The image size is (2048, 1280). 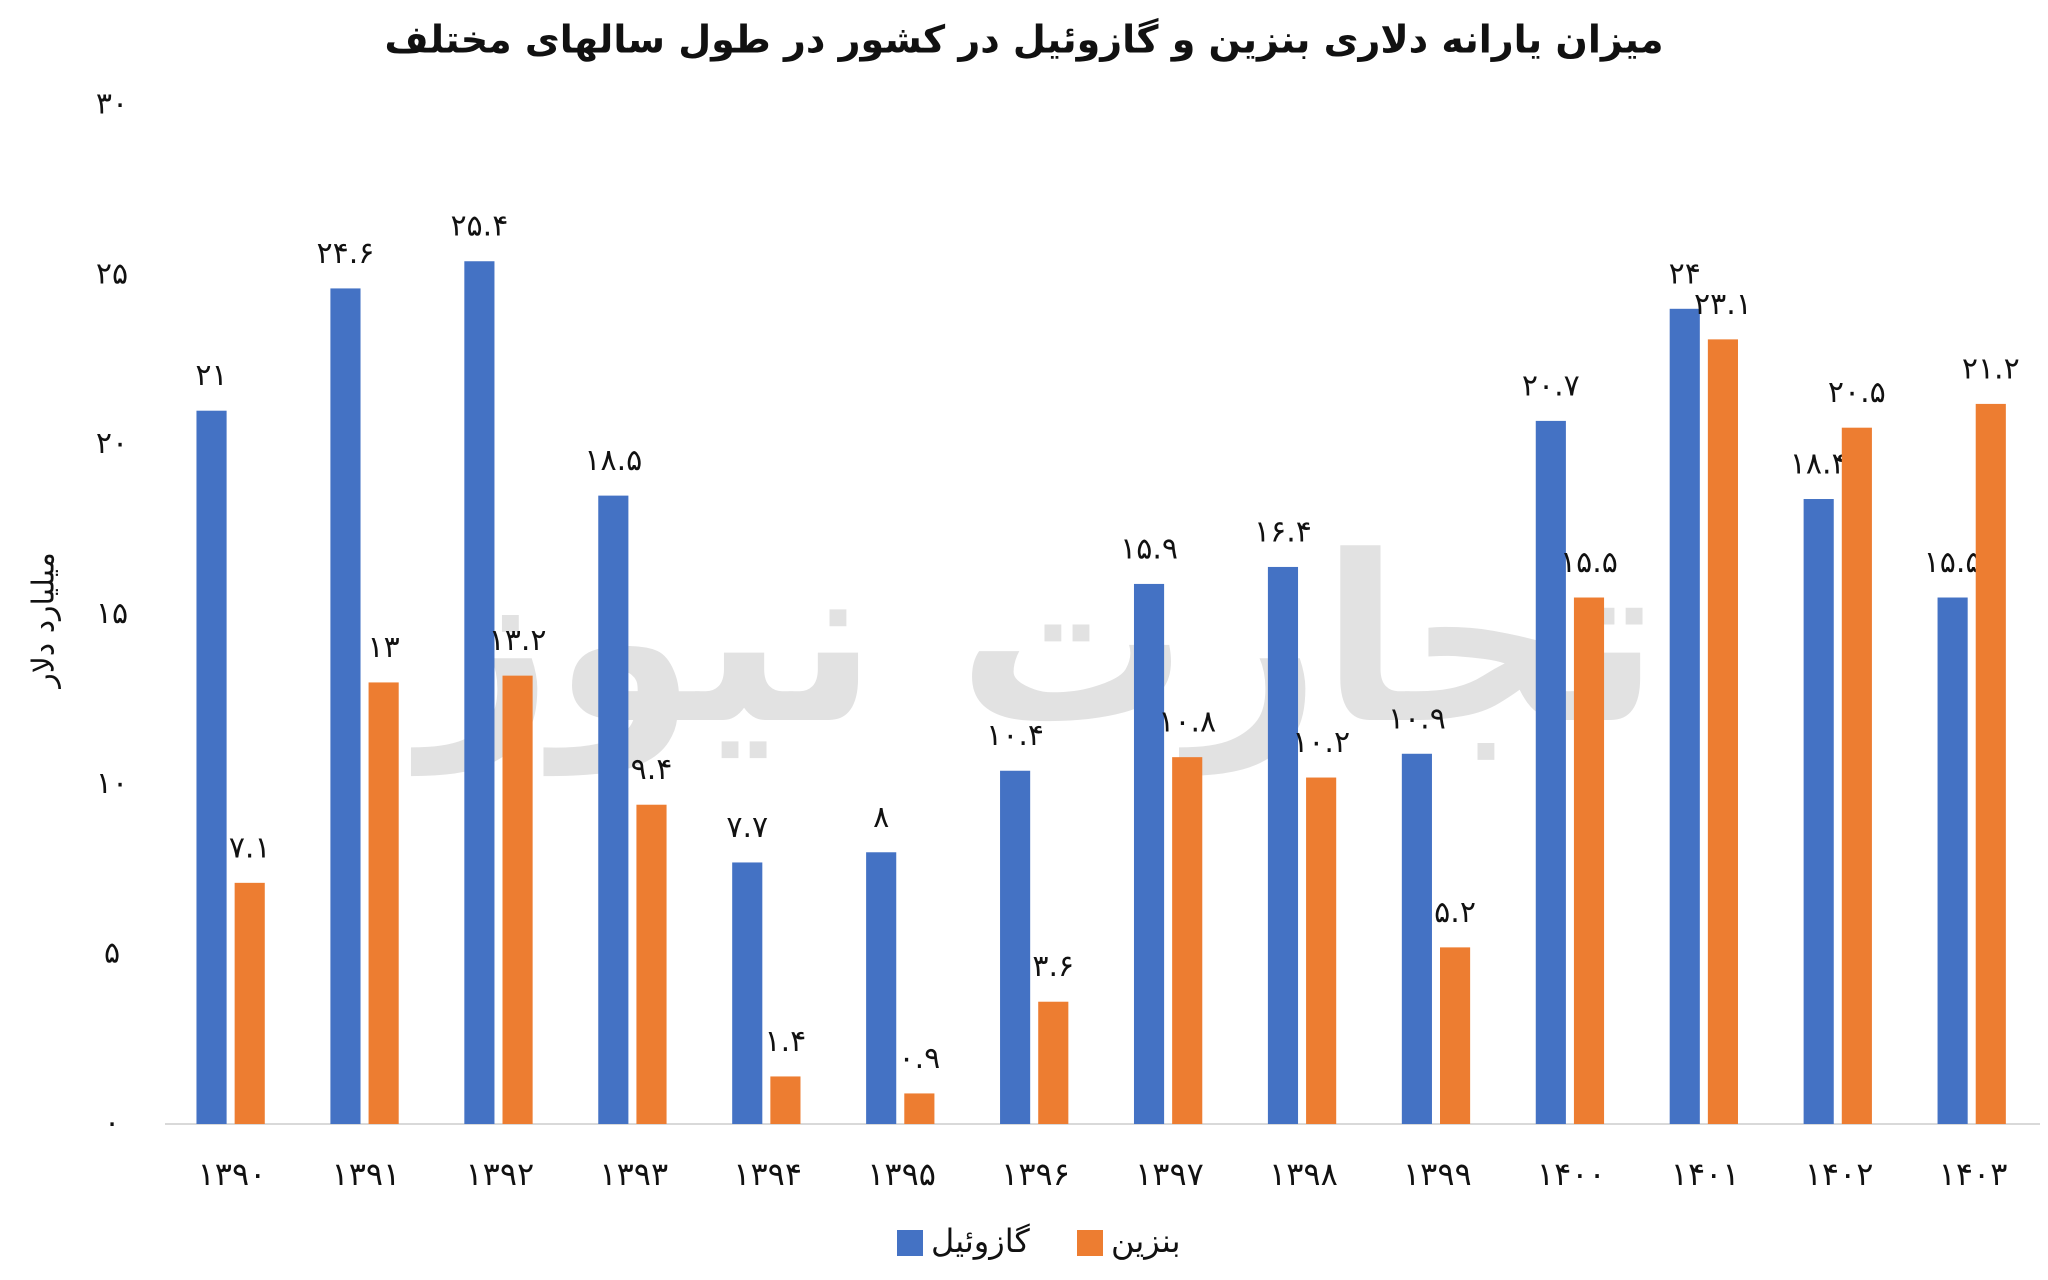 I want to click on y-tick-label: ۰, so click(x=112, y=1123).